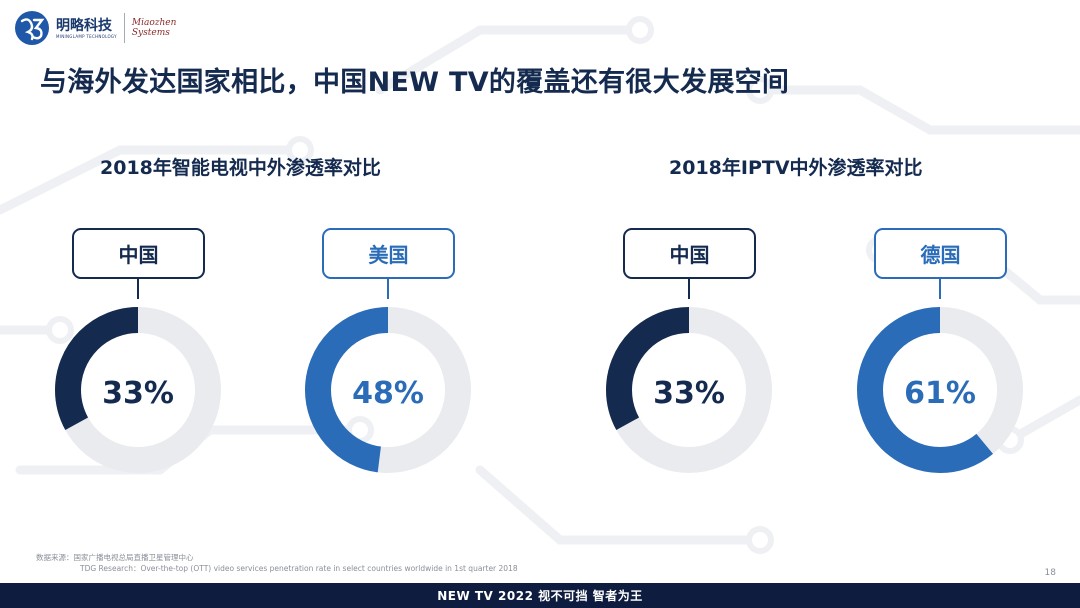 The height and width of the screenshot is (608, 1080). What do you see at coordinates (388, 253) in the screenshot?
I see `label-usa-smart-tv: 美国` at bounding box center [388, 253].